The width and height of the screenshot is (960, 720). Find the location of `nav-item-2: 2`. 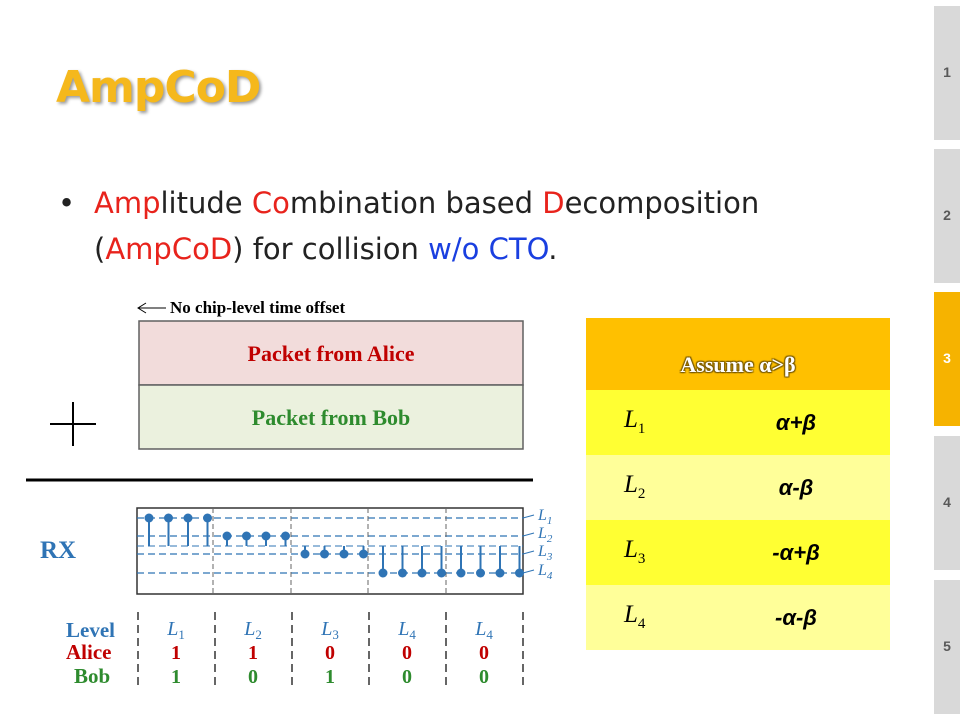

nav-item-2: 2 is located at coordinates (947, 216).